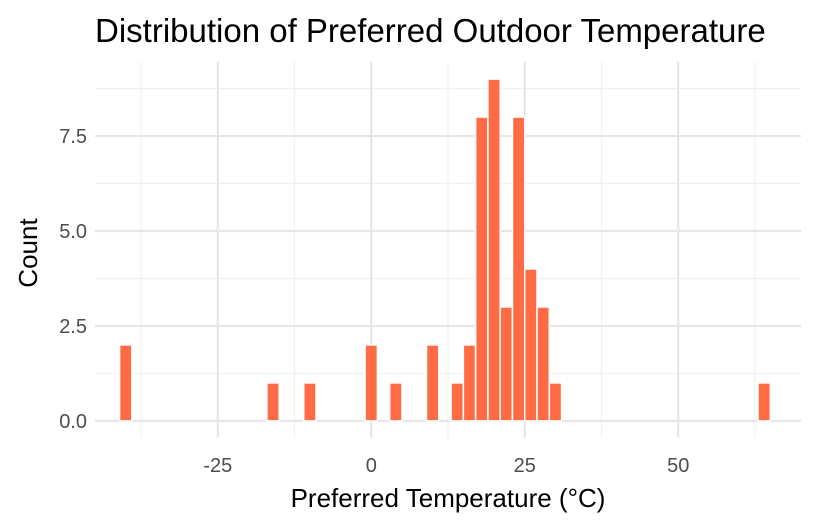 The image size is (816, 528). I want to click on x-axis-title: Preferred Temperature (°C), so click(448, 498).